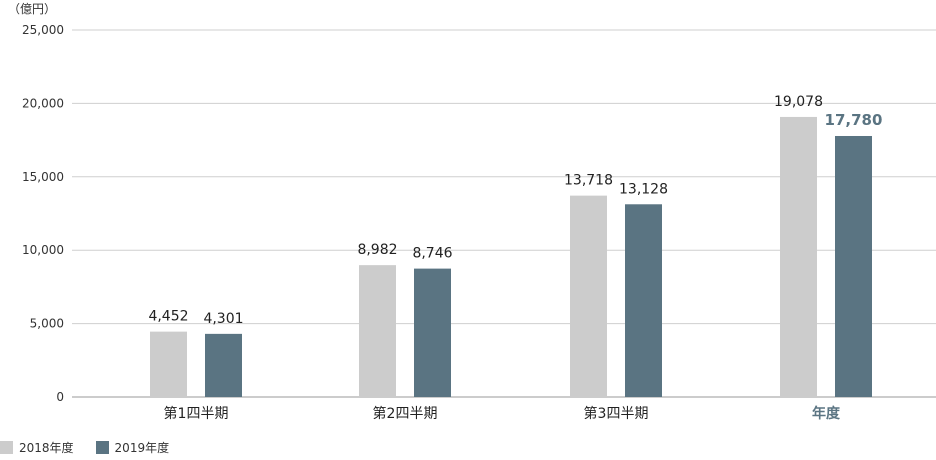  What do you see at coordinates (168, 364) in the screenshot?
I see `bar-2018年度-第1四半期` at bounding box center [168, 364].